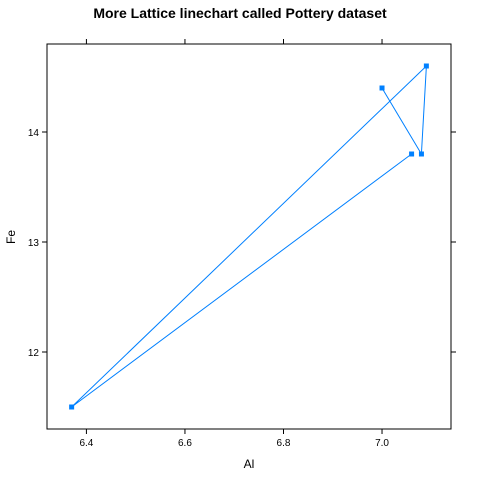  Describe the element at coordinates (86, 443) in the screenshot. I see `x-tick-label: 6.4` at that location.